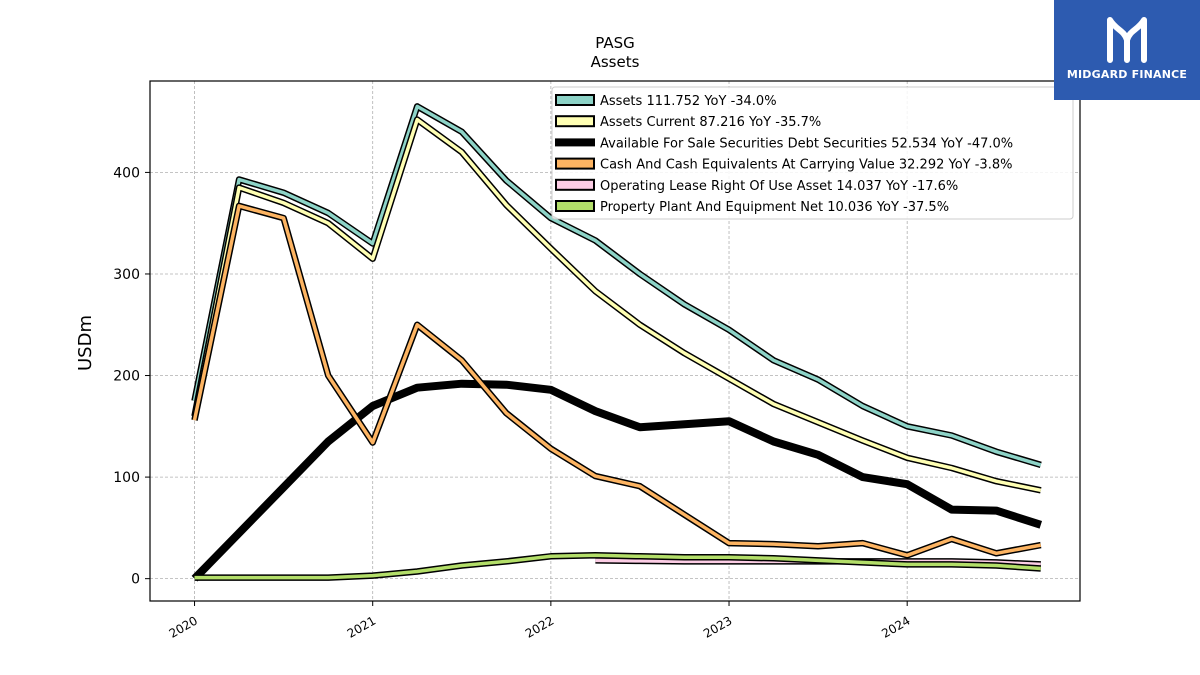 This screenshot has width=1200, height=675. I want to click on legend-box, so click(812, 153).